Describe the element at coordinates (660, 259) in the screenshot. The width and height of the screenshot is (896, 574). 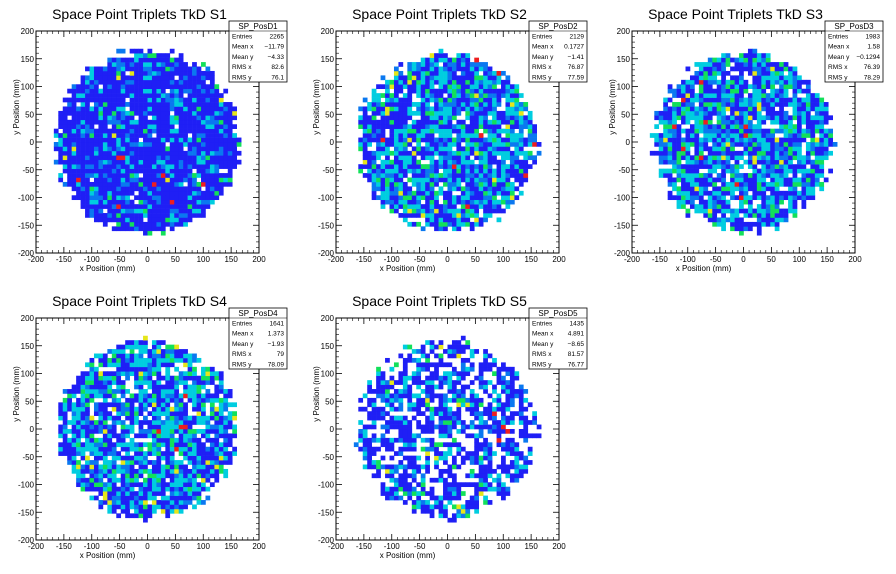
I see `x-tick-label: -150` at that location.